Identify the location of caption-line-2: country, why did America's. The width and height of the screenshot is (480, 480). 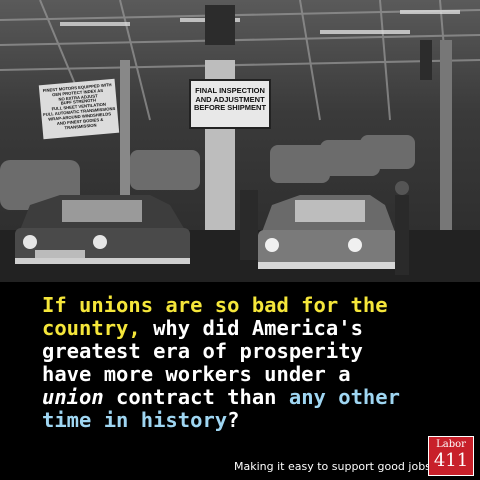
(257, 328).